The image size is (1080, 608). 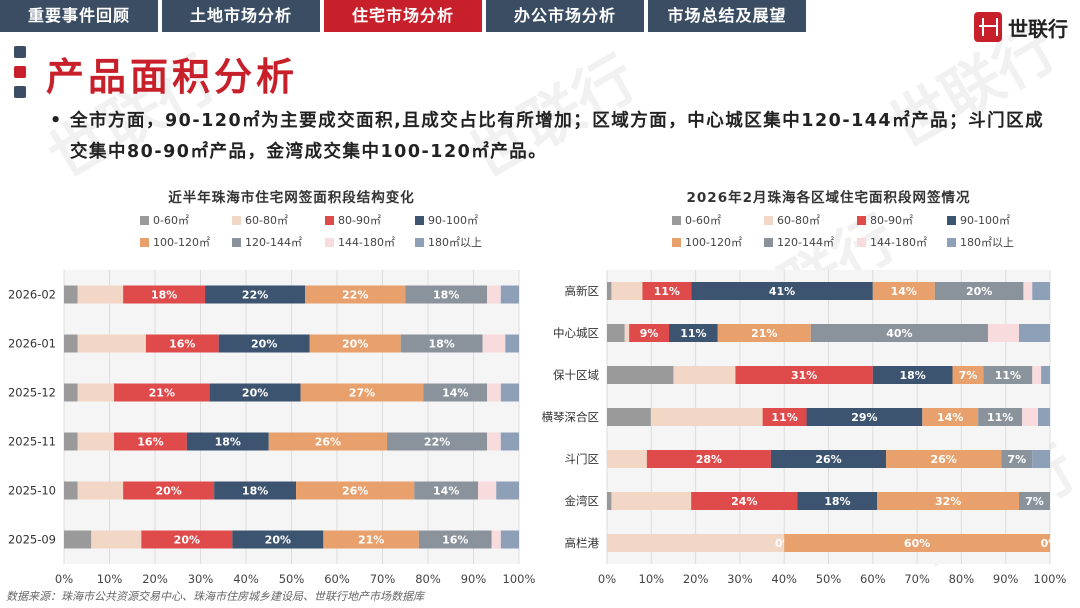 I want to click on x-tick-label: 70%, so click(x=383, y=579).